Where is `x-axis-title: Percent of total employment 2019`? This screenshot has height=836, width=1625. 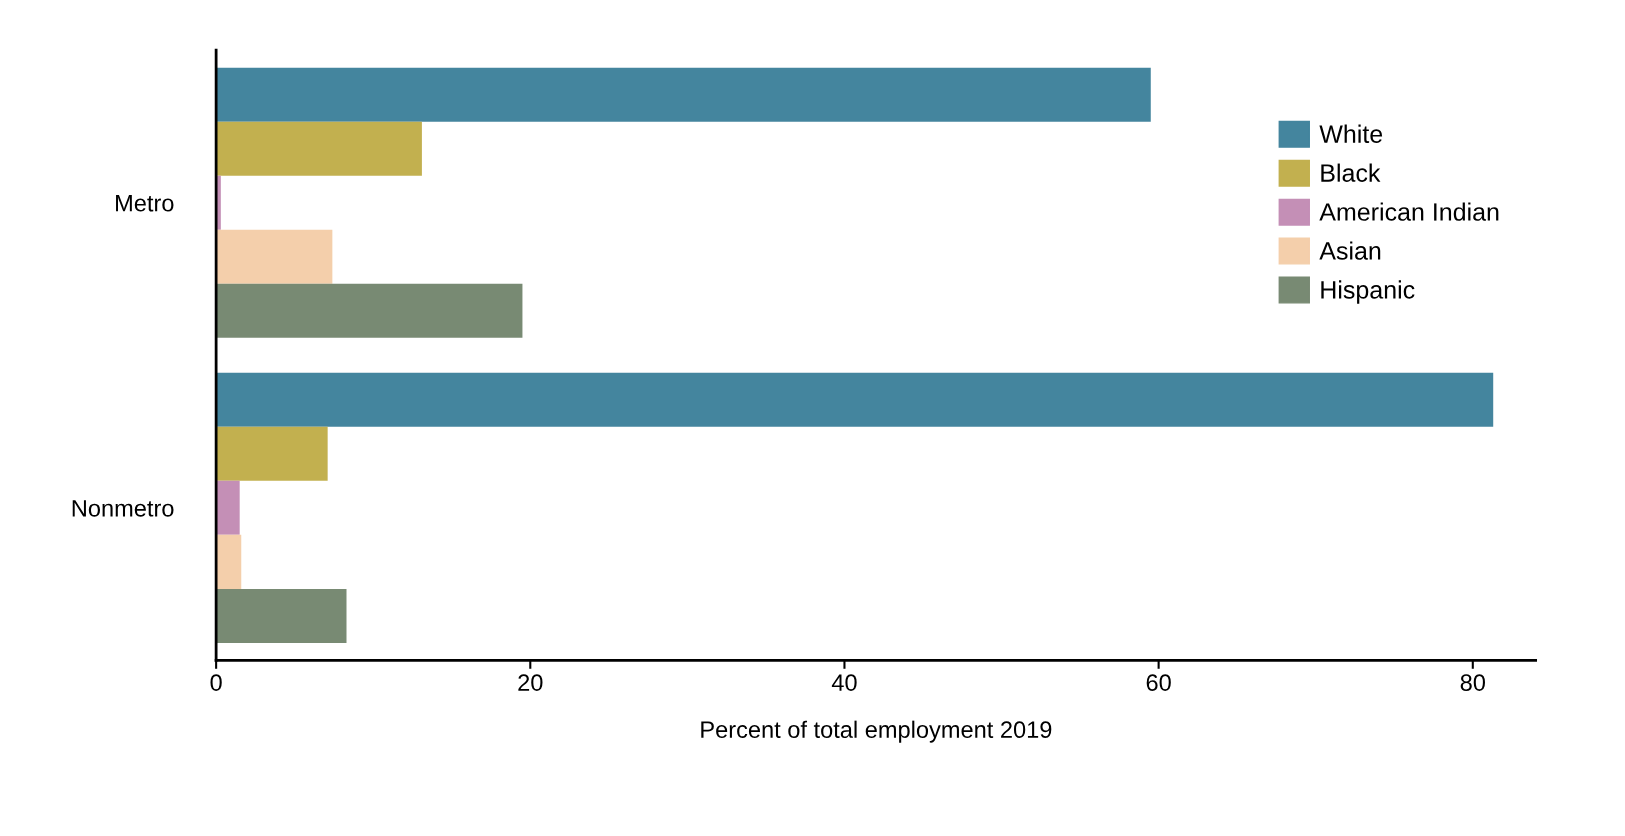
x-axis-title: Percent of total employment 2019 is located at coordinates (876, 731).